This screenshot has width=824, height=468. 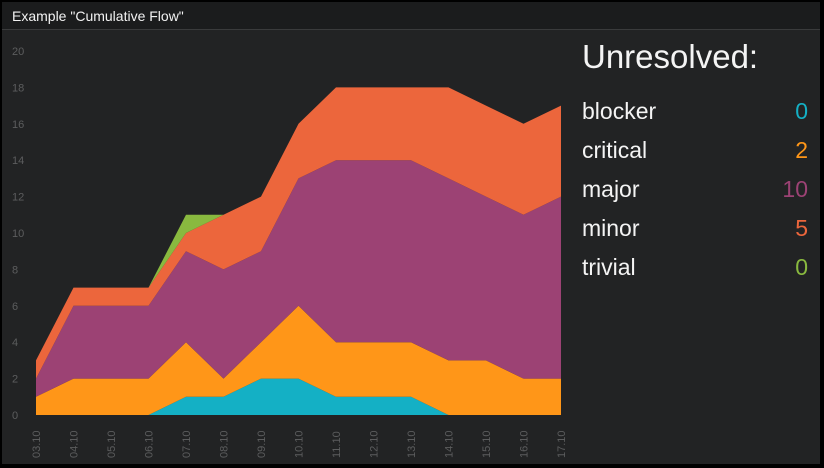 What do you see at coordinates (619, 111) in the screenshot?
I see `legend-label: blocker` at bounding box center [619, 111].